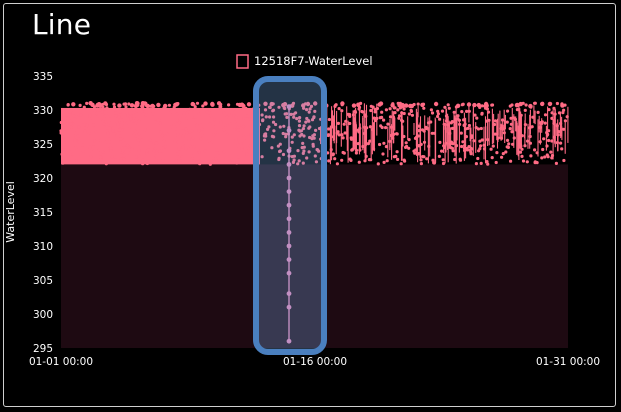 This screenshot has height=412, width=621. Describe the element at coordinates (43, 145) in the screenshot. I see `y-tick-label: 325` at that location.